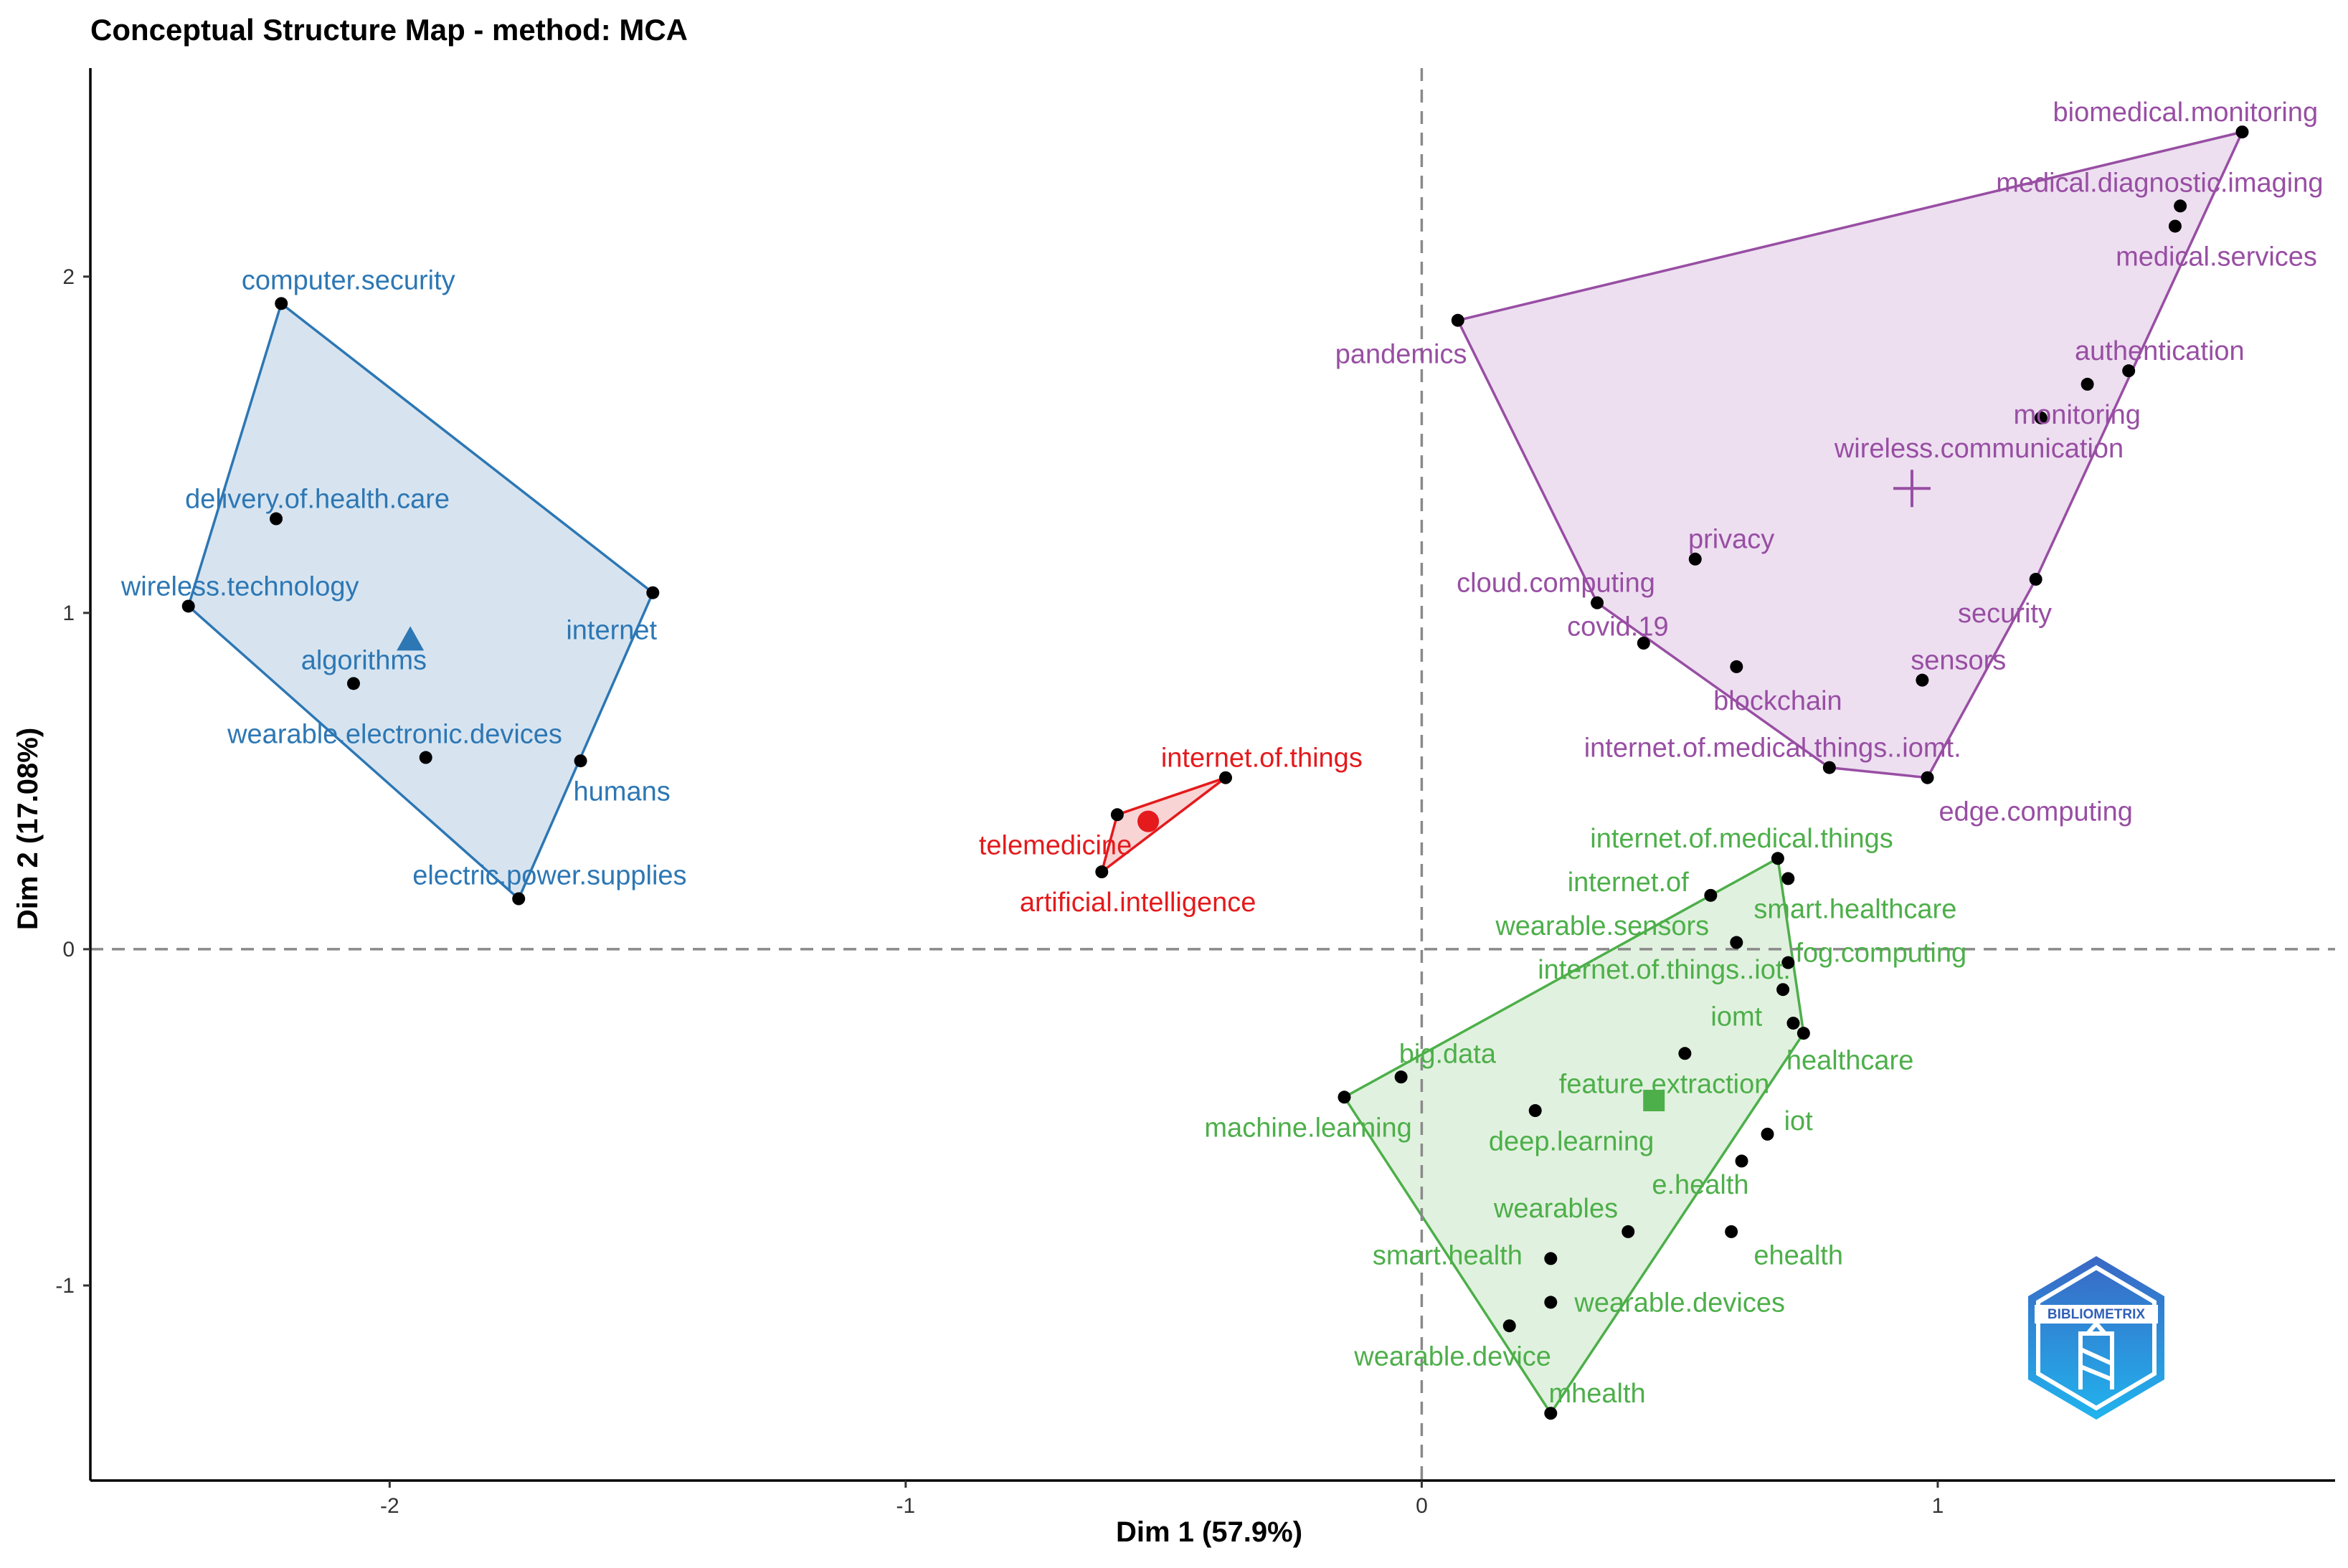 The height and width of the screenshot is (1568, 2348). What do you see at coordinates (317, 499) in the screenshot?
I see `point-label: delivery.of.health.care` at bounding box center [317, 499].